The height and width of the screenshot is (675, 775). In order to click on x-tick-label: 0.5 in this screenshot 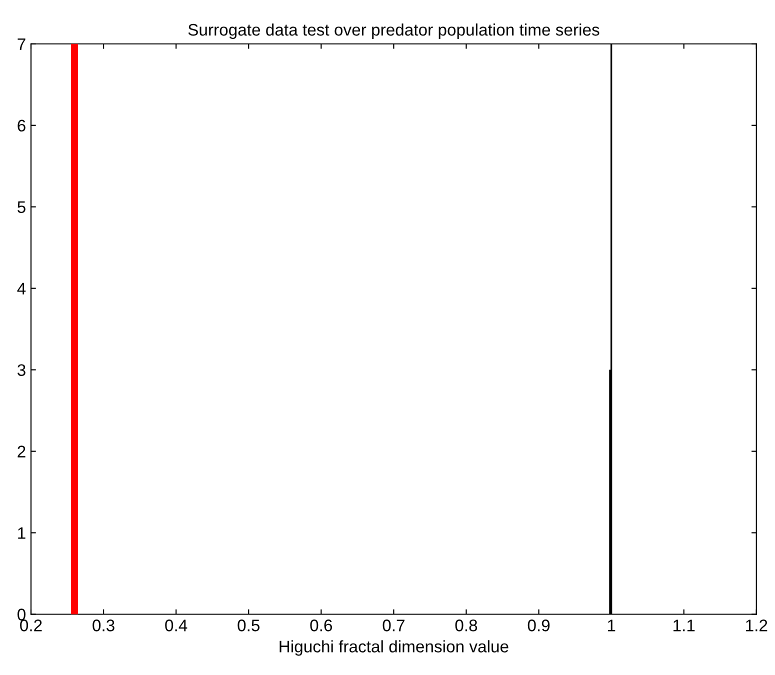, I will do `click(249, 626)`.